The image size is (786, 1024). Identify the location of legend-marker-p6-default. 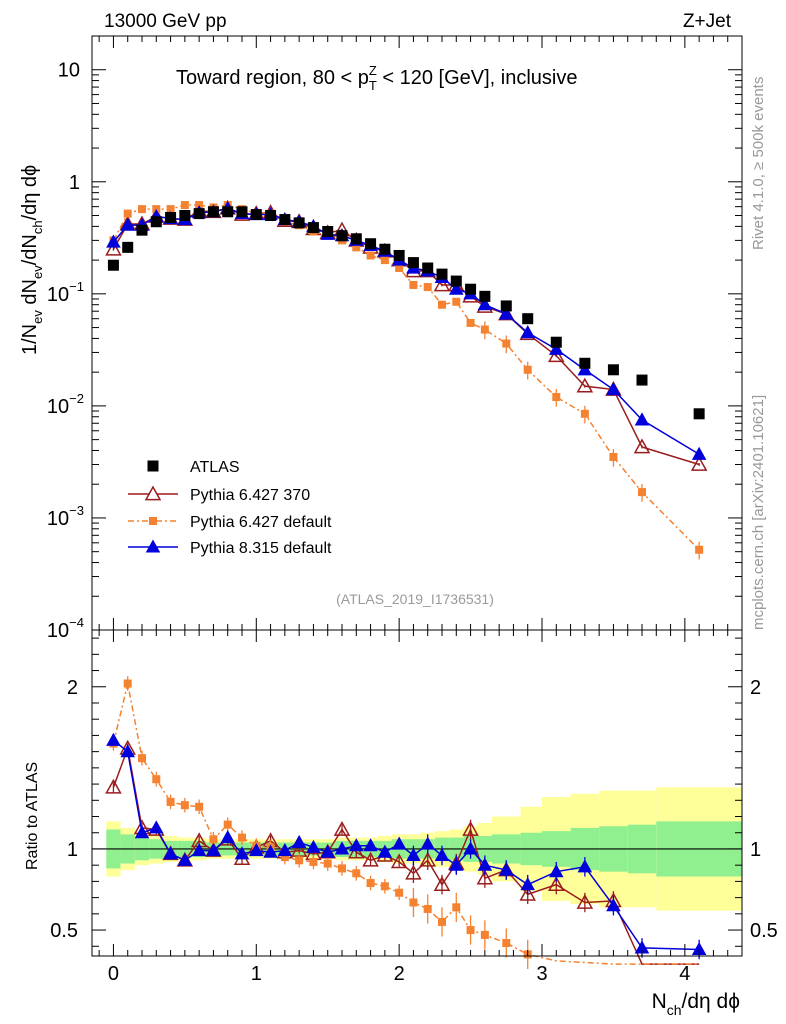
(153, 521).